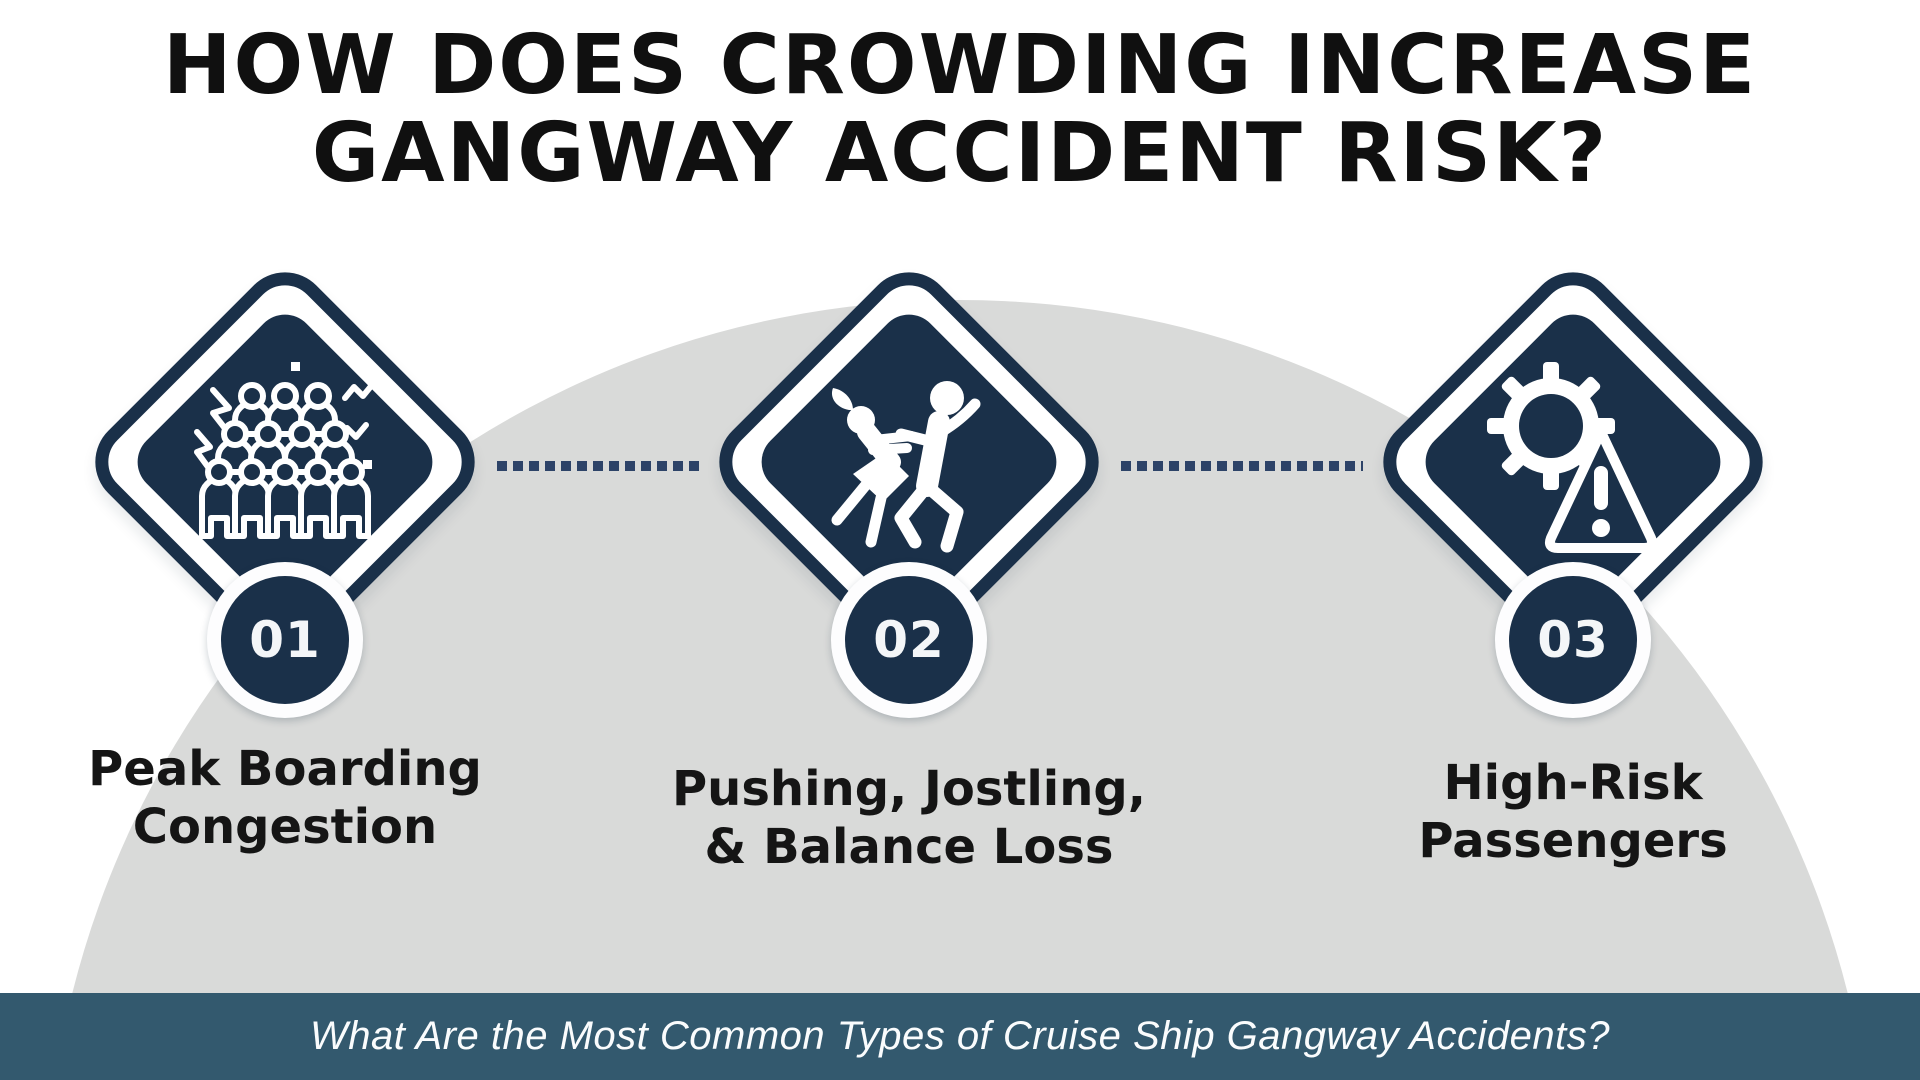 Image resolution: width=1920 pixels, height=1080 pixels. What do you see at coordinates (960, 65) in the screenshot?
I see `page-title-line1: HOW DOES CROWDING INCREASE` at bounding box center [960, 65].